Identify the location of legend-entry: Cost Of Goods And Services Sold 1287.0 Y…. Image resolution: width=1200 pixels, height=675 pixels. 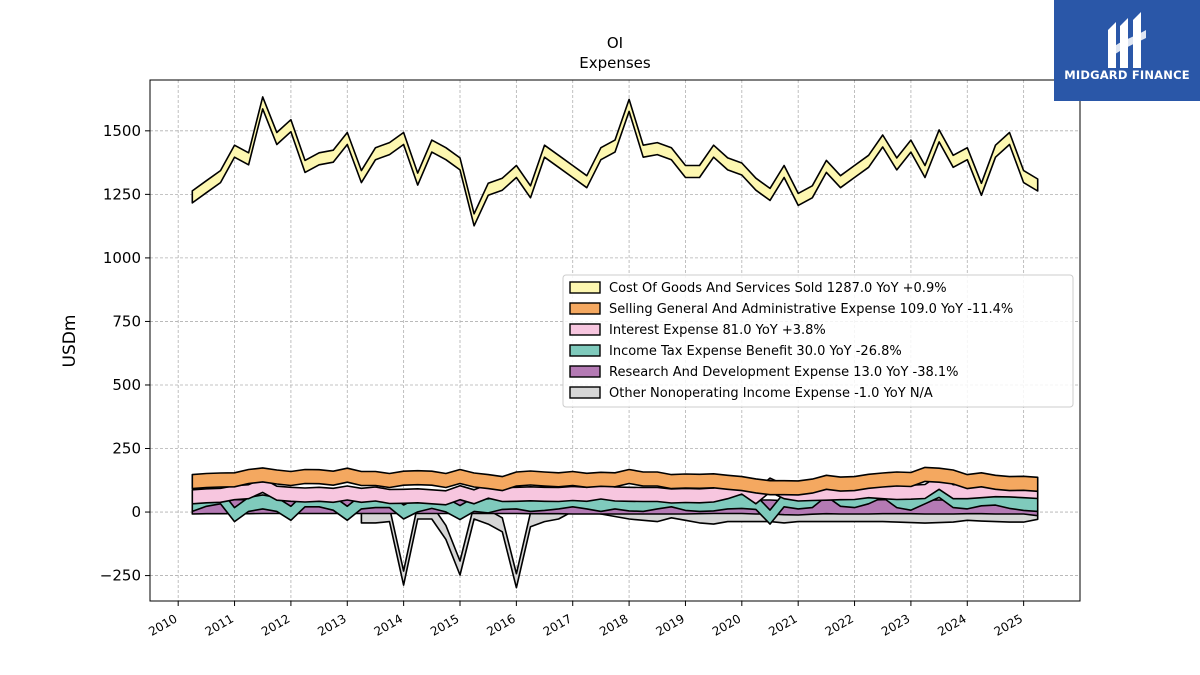
(778, 288).